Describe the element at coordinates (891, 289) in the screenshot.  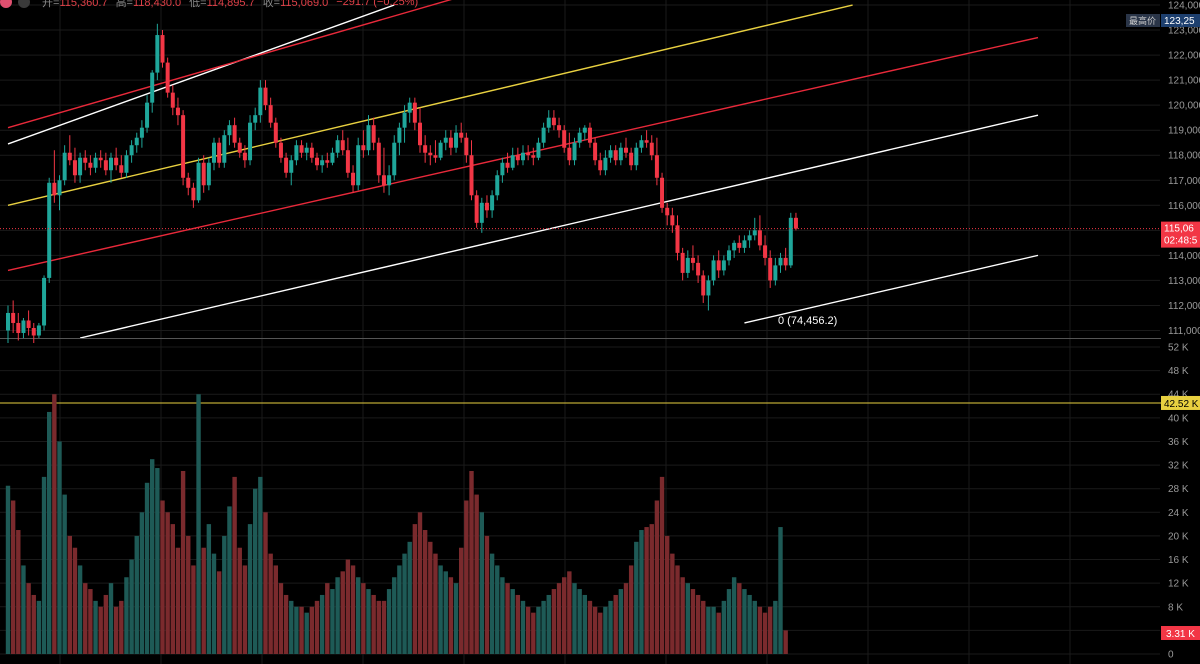
I see `channel-line-white` at that location.